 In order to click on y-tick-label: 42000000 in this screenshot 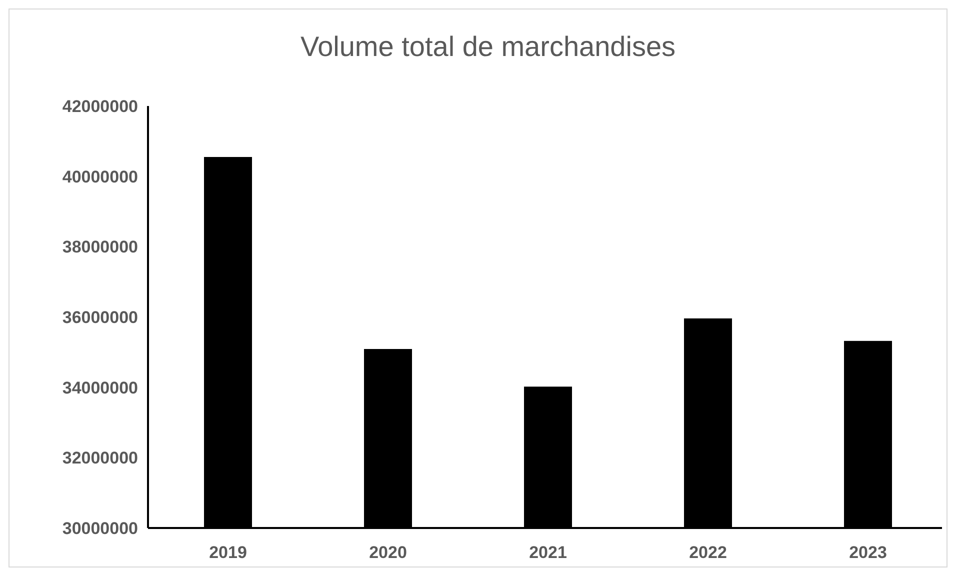, I will do `click(100, 106)`.